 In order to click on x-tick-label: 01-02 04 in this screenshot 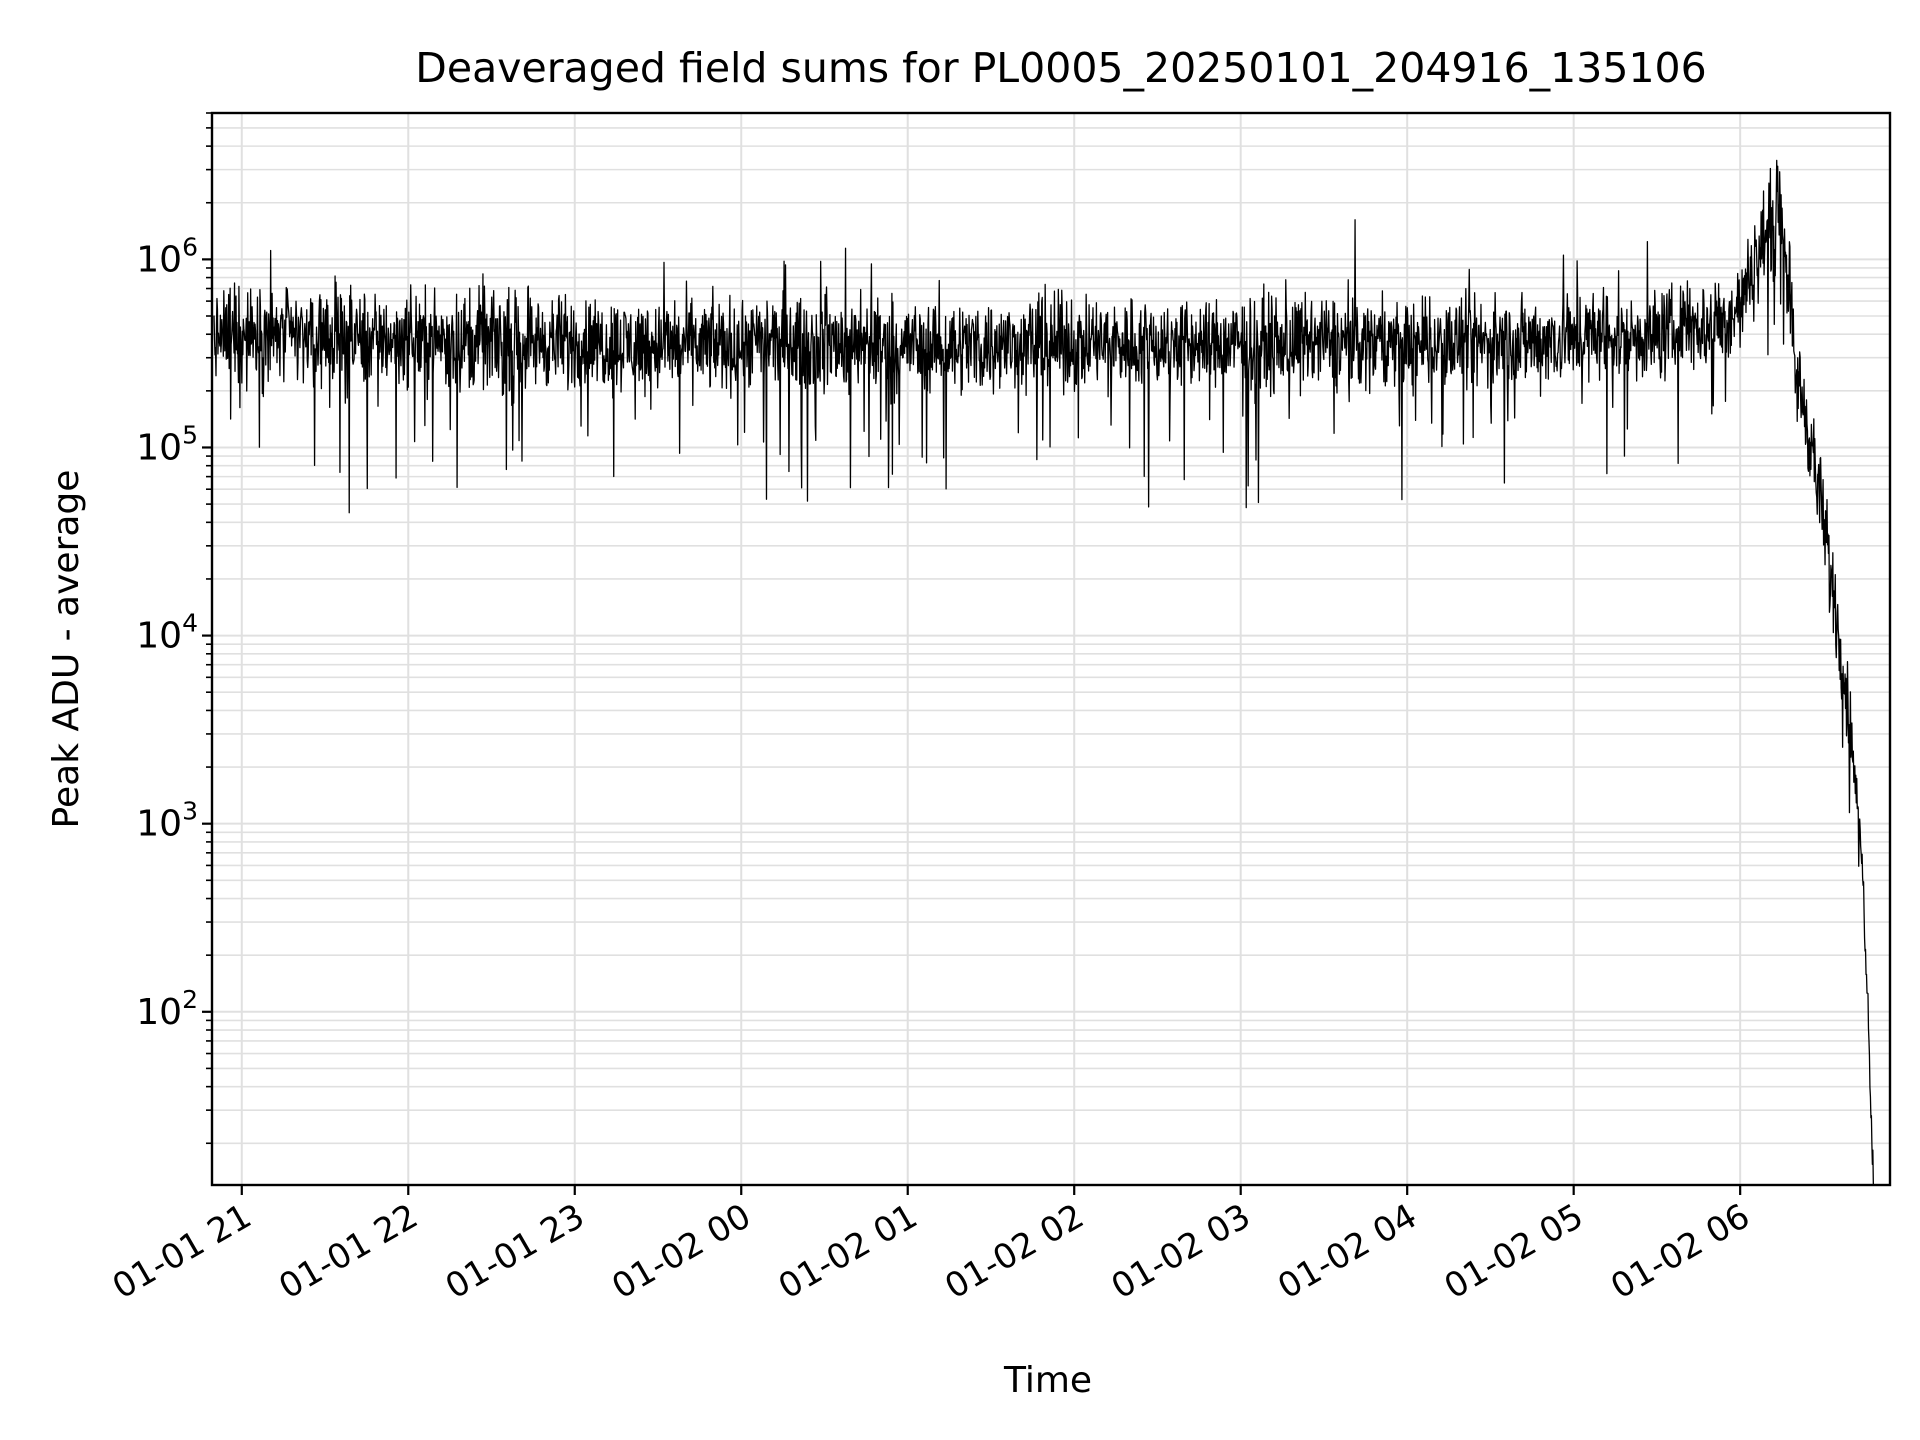, I will do `click(1347, 1251)`.